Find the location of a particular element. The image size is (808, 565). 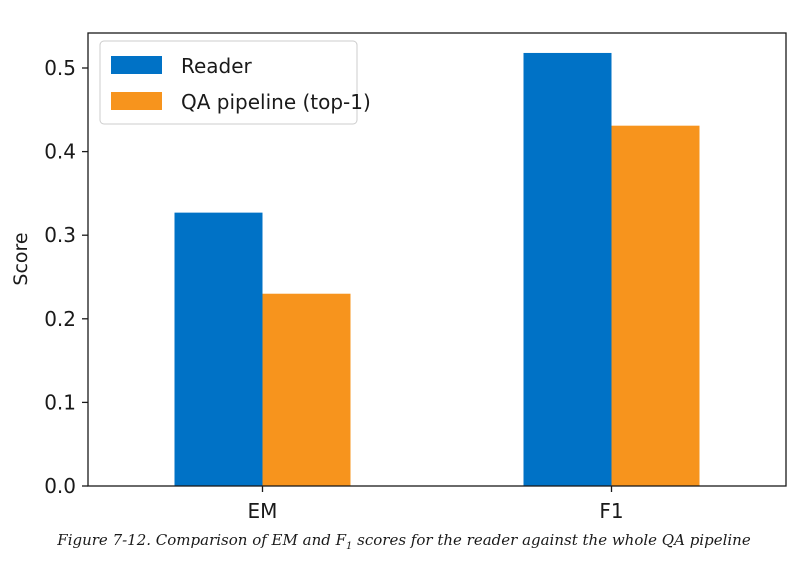

y-axis: 0.0 0.1 0.2 0.3 0.4 0.5 is located at coordinates (66, 277).